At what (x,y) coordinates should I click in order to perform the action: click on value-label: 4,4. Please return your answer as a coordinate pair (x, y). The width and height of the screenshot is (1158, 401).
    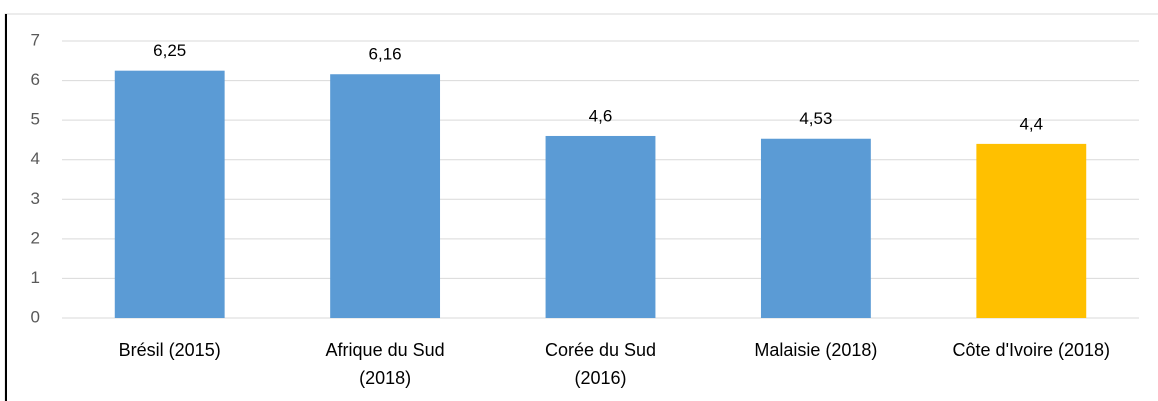
    Looking at the image, I should click on (1031, 123).